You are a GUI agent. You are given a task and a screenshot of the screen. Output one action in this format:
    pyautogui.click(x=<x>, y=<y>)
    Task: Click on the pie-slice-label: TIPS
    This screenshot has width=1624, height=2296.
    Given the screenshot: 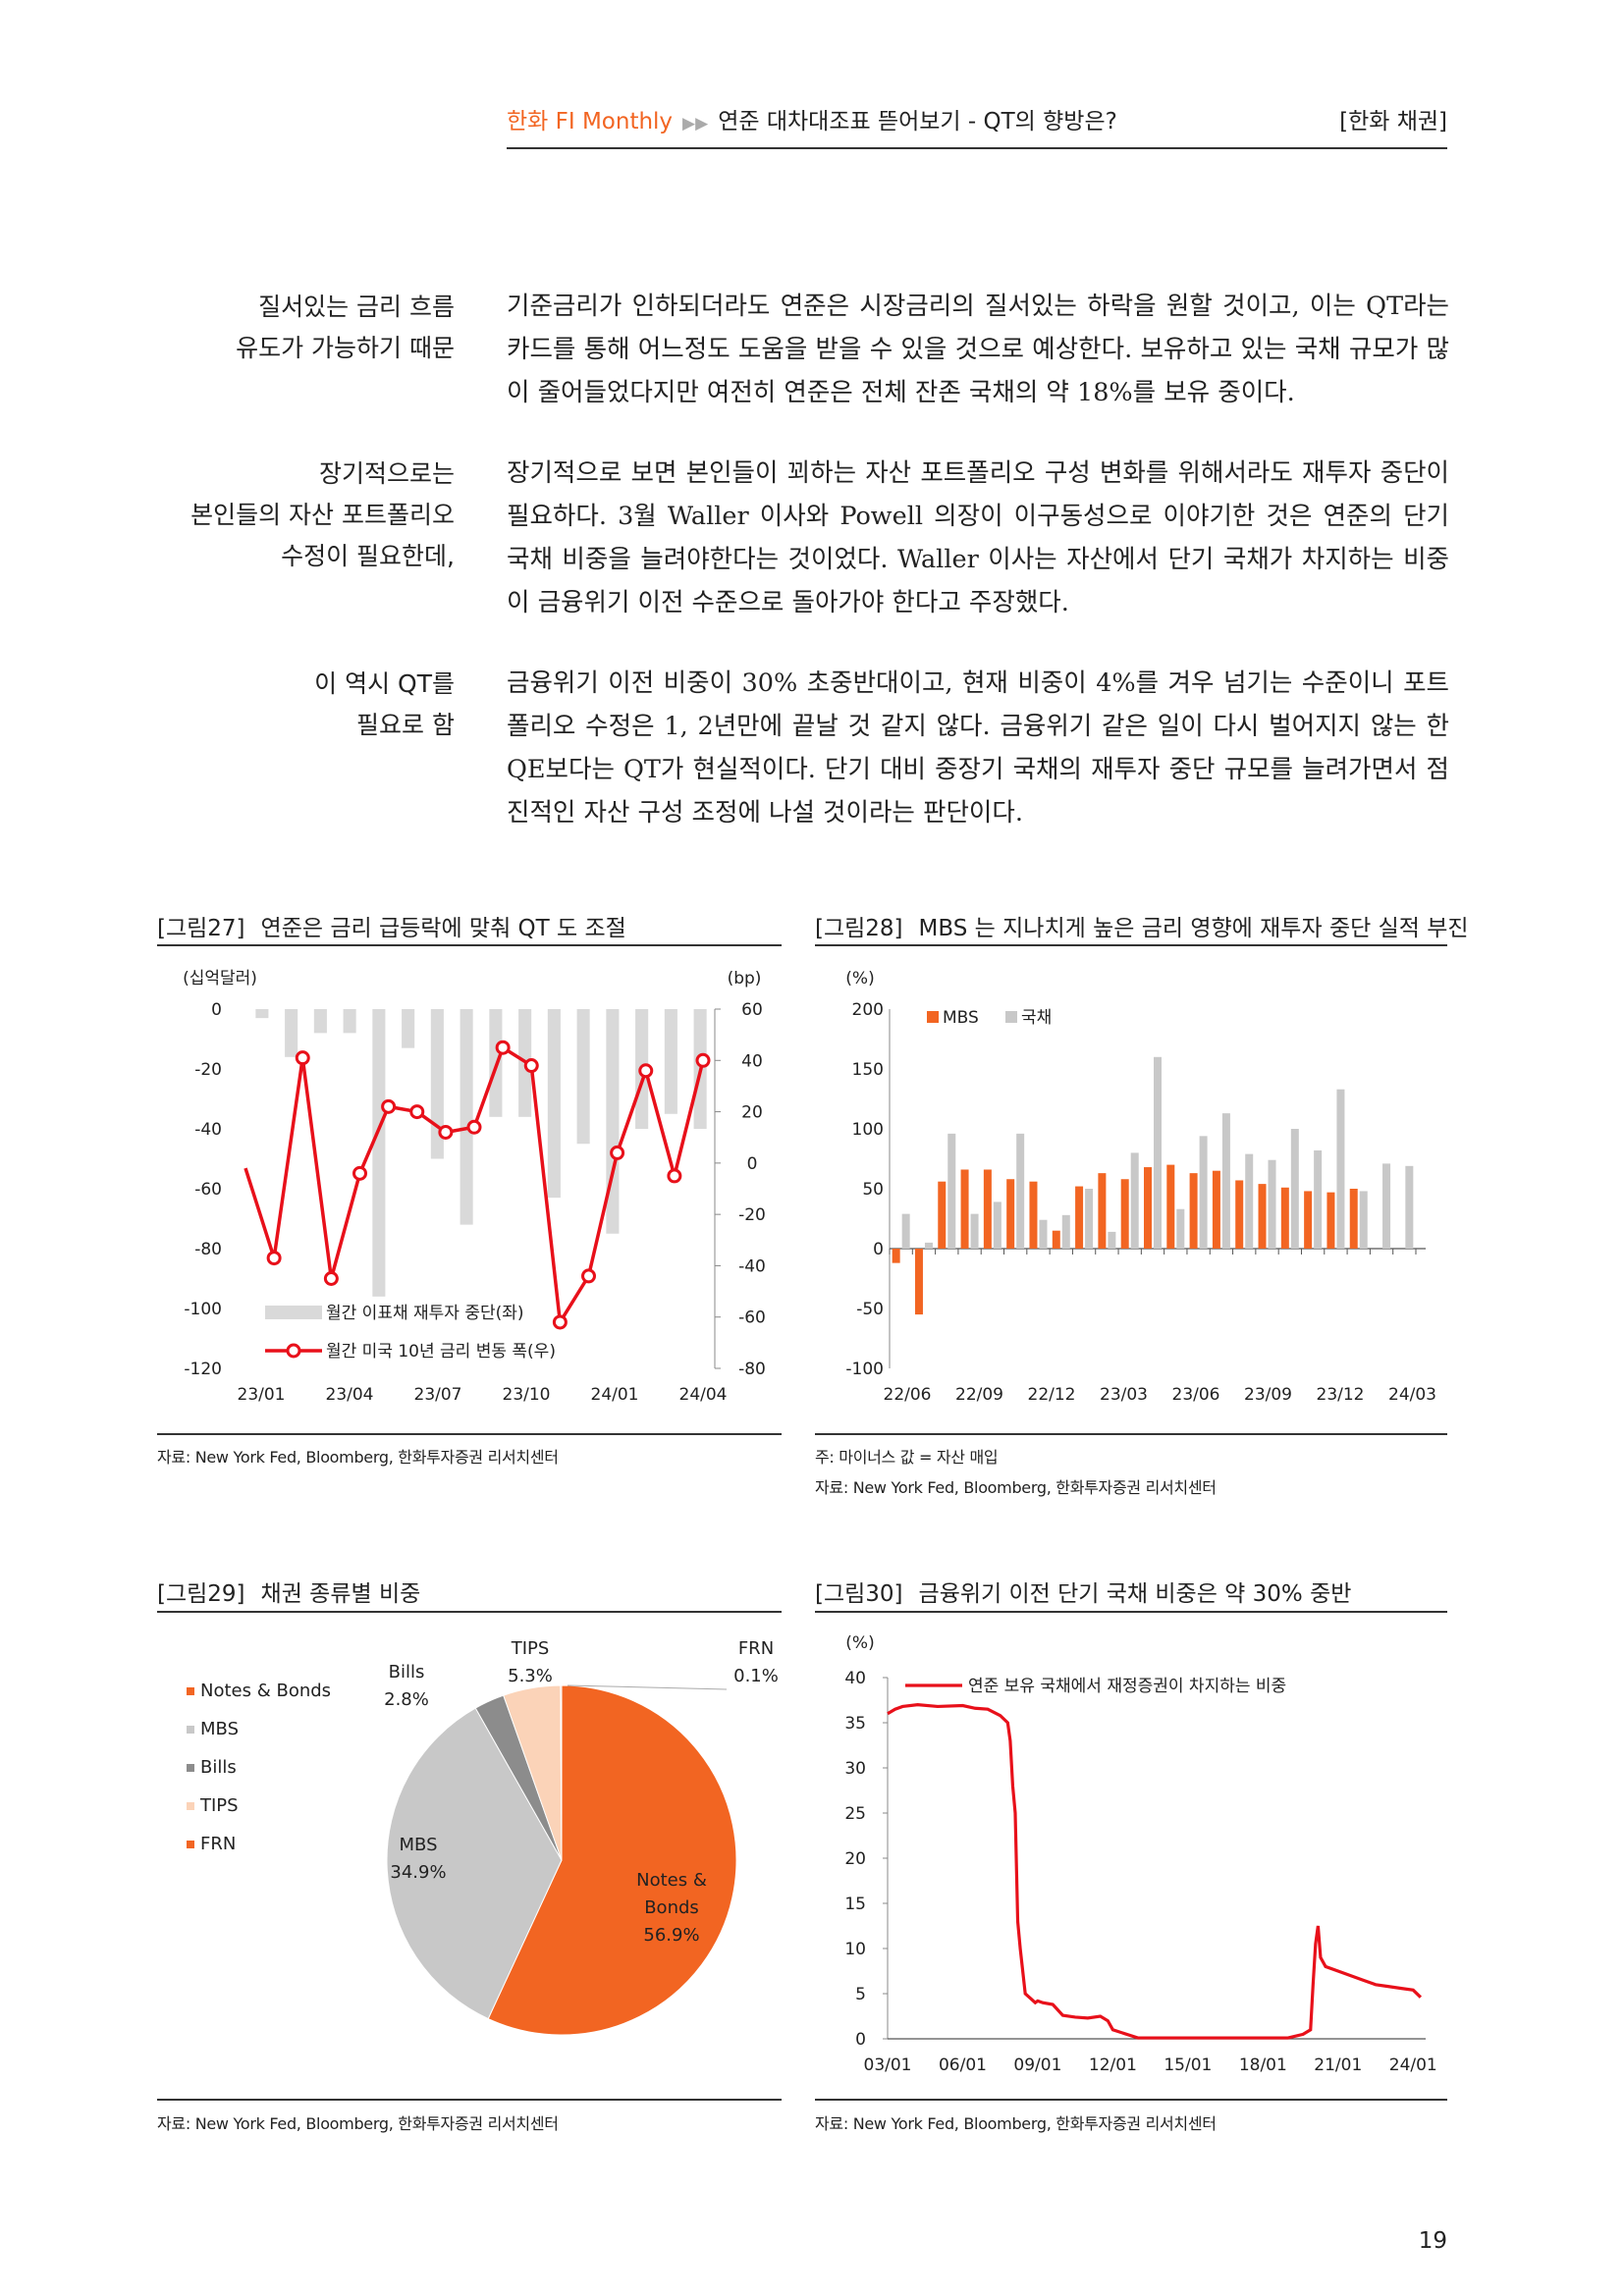 What is the action you would take?
    pyautogui.click(x=530, y=1648)
    